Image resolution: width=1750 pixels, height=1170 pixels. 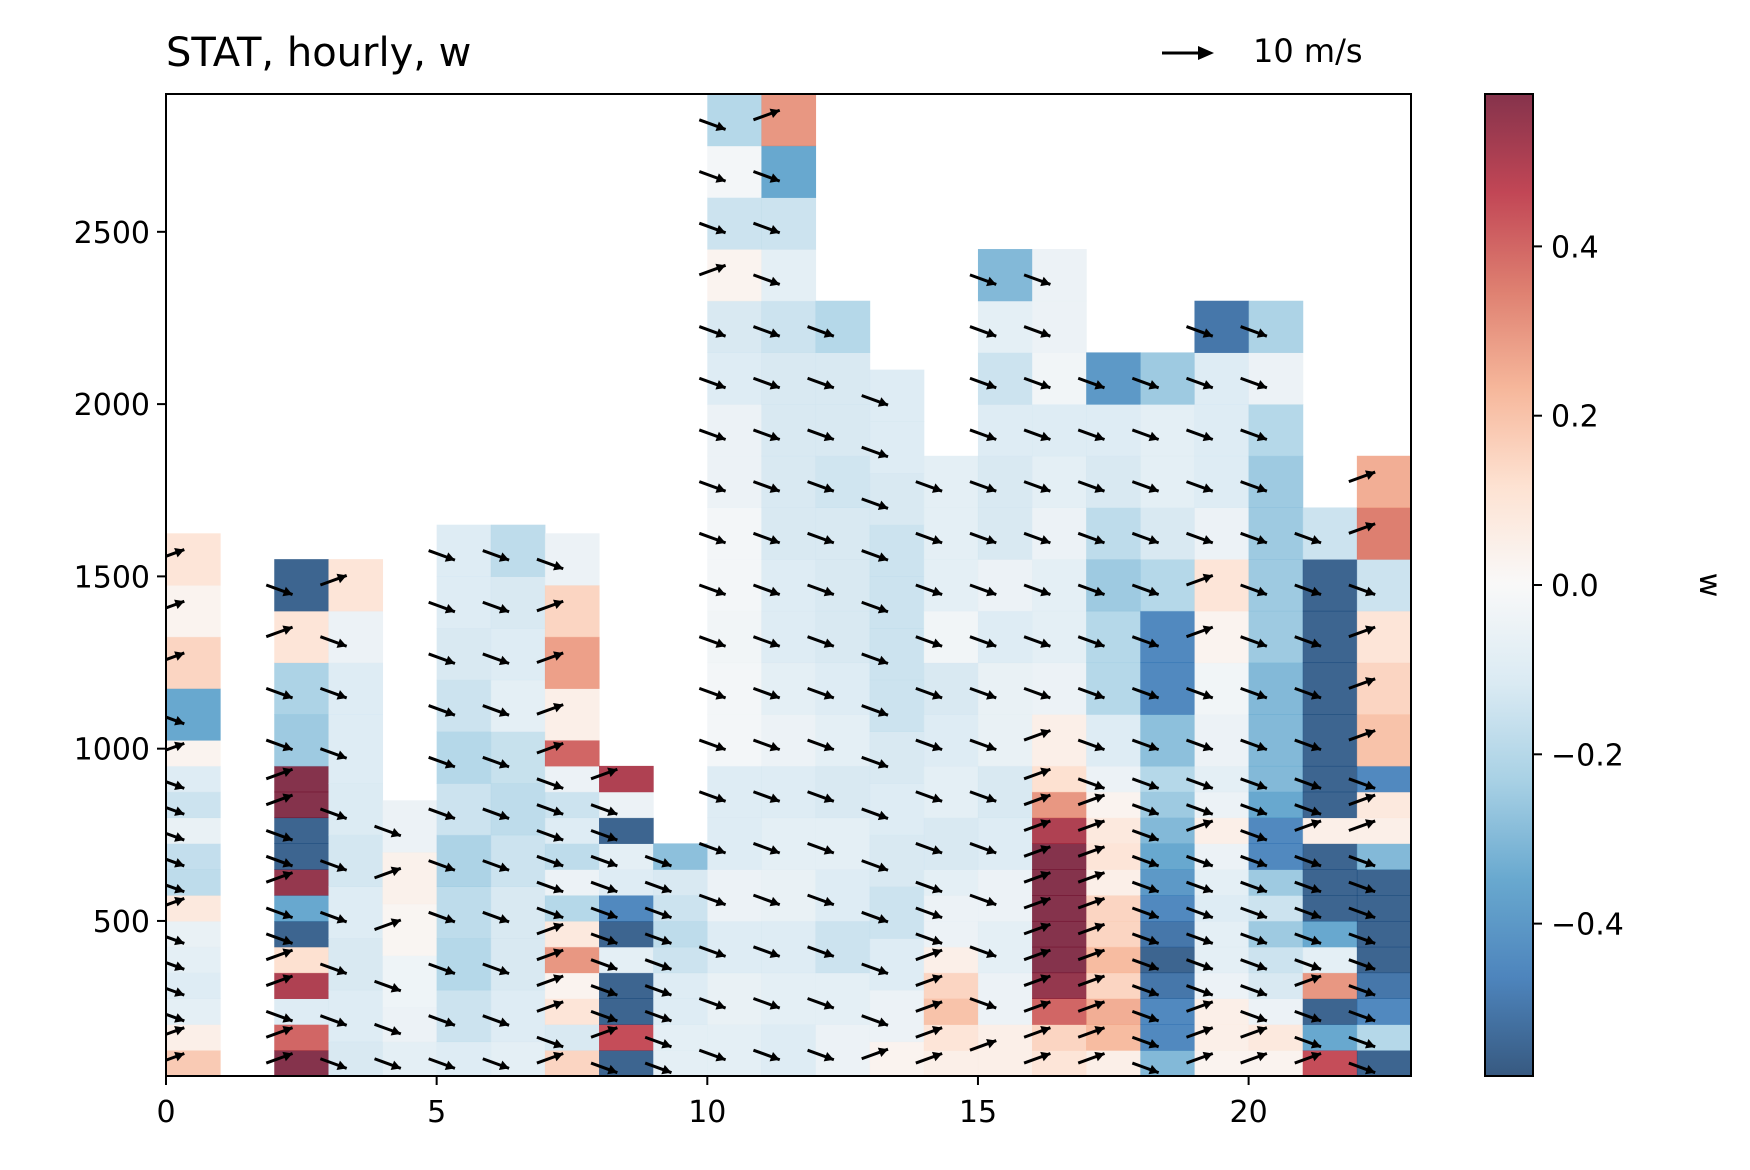 I want to click on colorbar: −0.4 −0.2 0.0 0.2 0.4 w, so click(x=1605, y=585).